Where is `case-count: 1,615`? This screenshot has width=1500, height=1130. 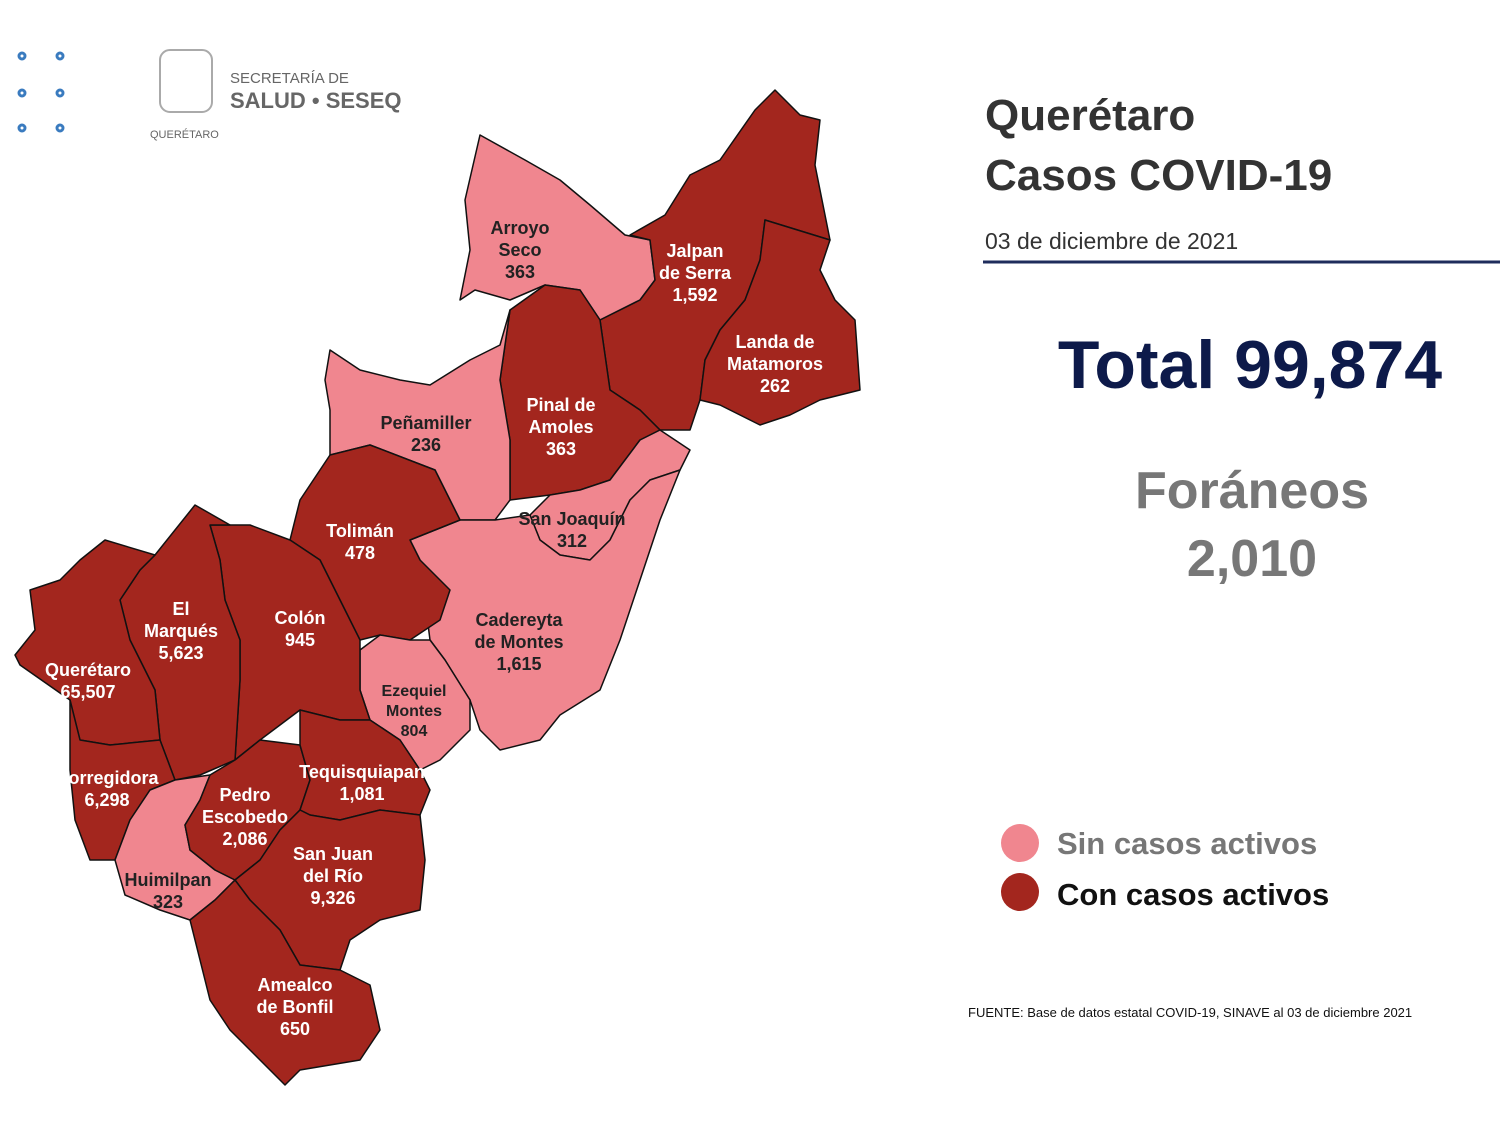 case-count: 1,615 is located at coordinates (518, 664).